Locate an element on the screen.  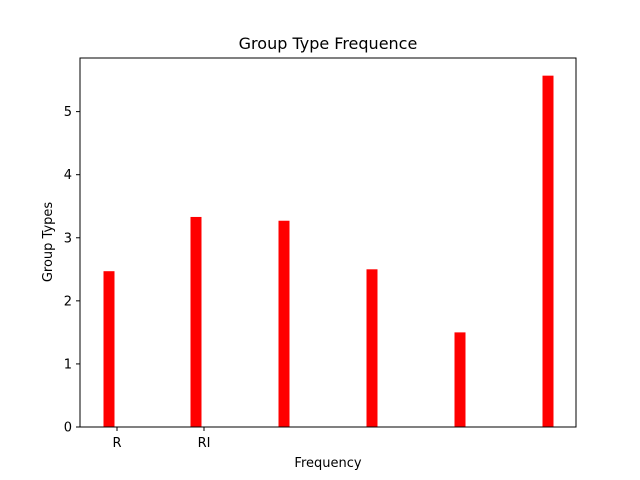
x-axis-label: Frequency is located at coordinates (327, 463).